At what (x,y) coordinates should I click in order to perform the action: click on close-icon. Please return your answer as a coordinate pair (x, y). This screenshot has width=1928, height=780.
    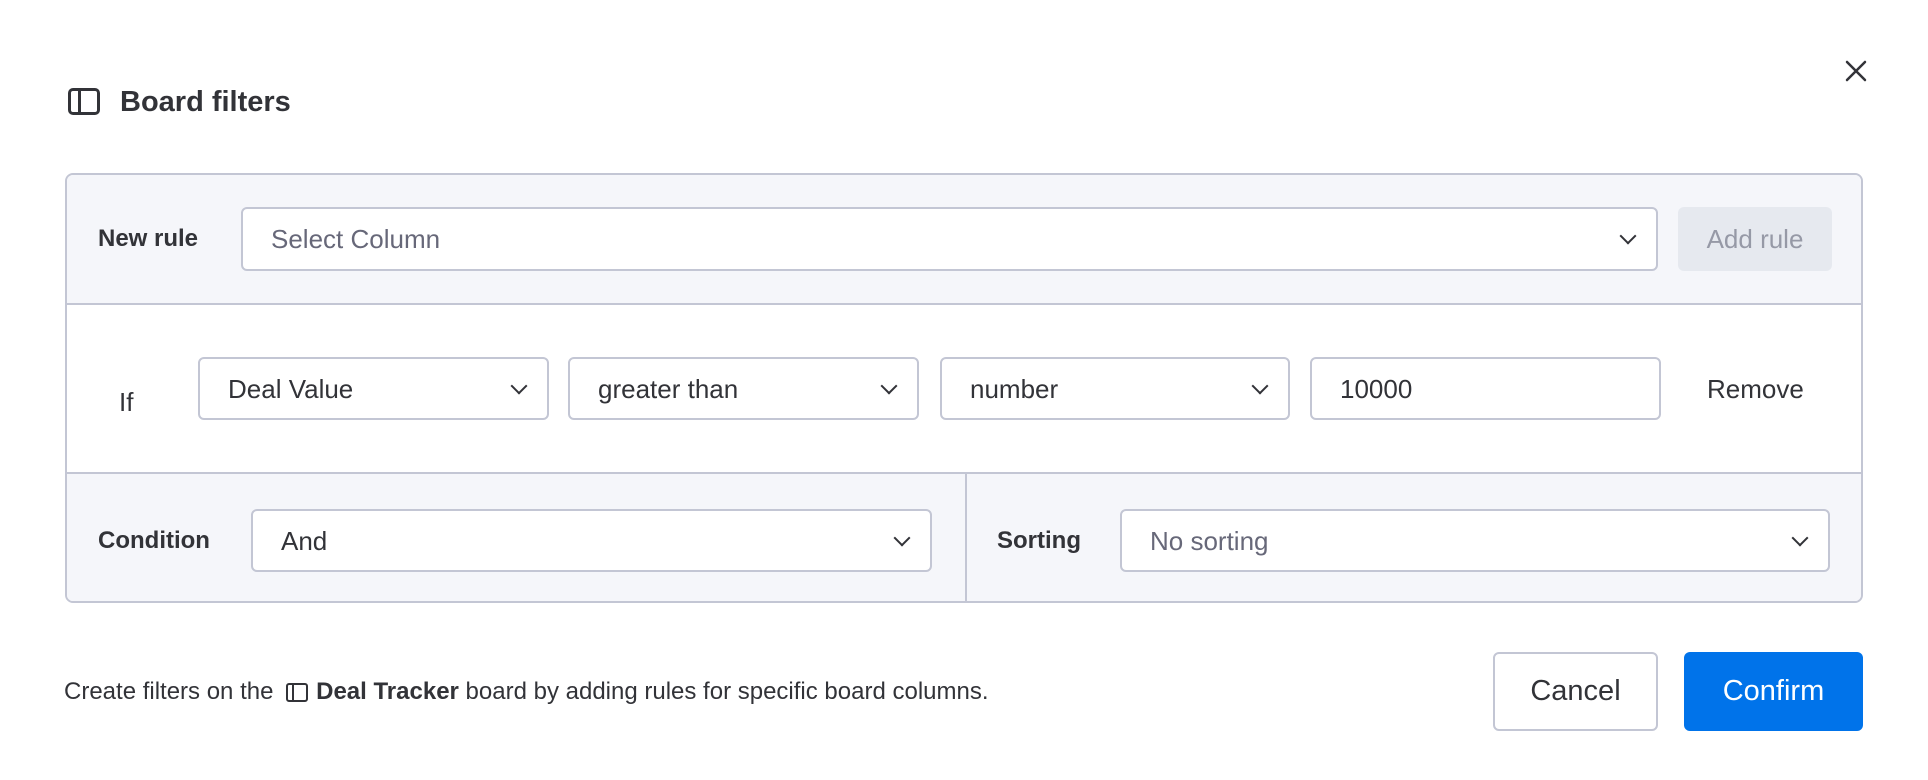
    Looking at the image, I should click on (1856, 71).